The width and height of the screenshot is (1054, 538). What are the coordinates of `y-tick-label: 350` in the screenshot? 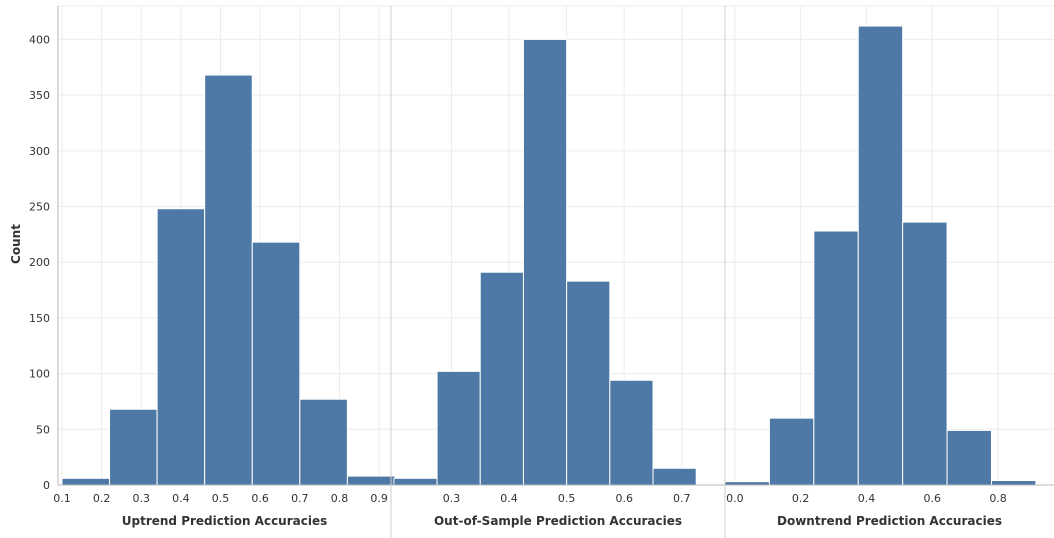 It's located at (39, 95).